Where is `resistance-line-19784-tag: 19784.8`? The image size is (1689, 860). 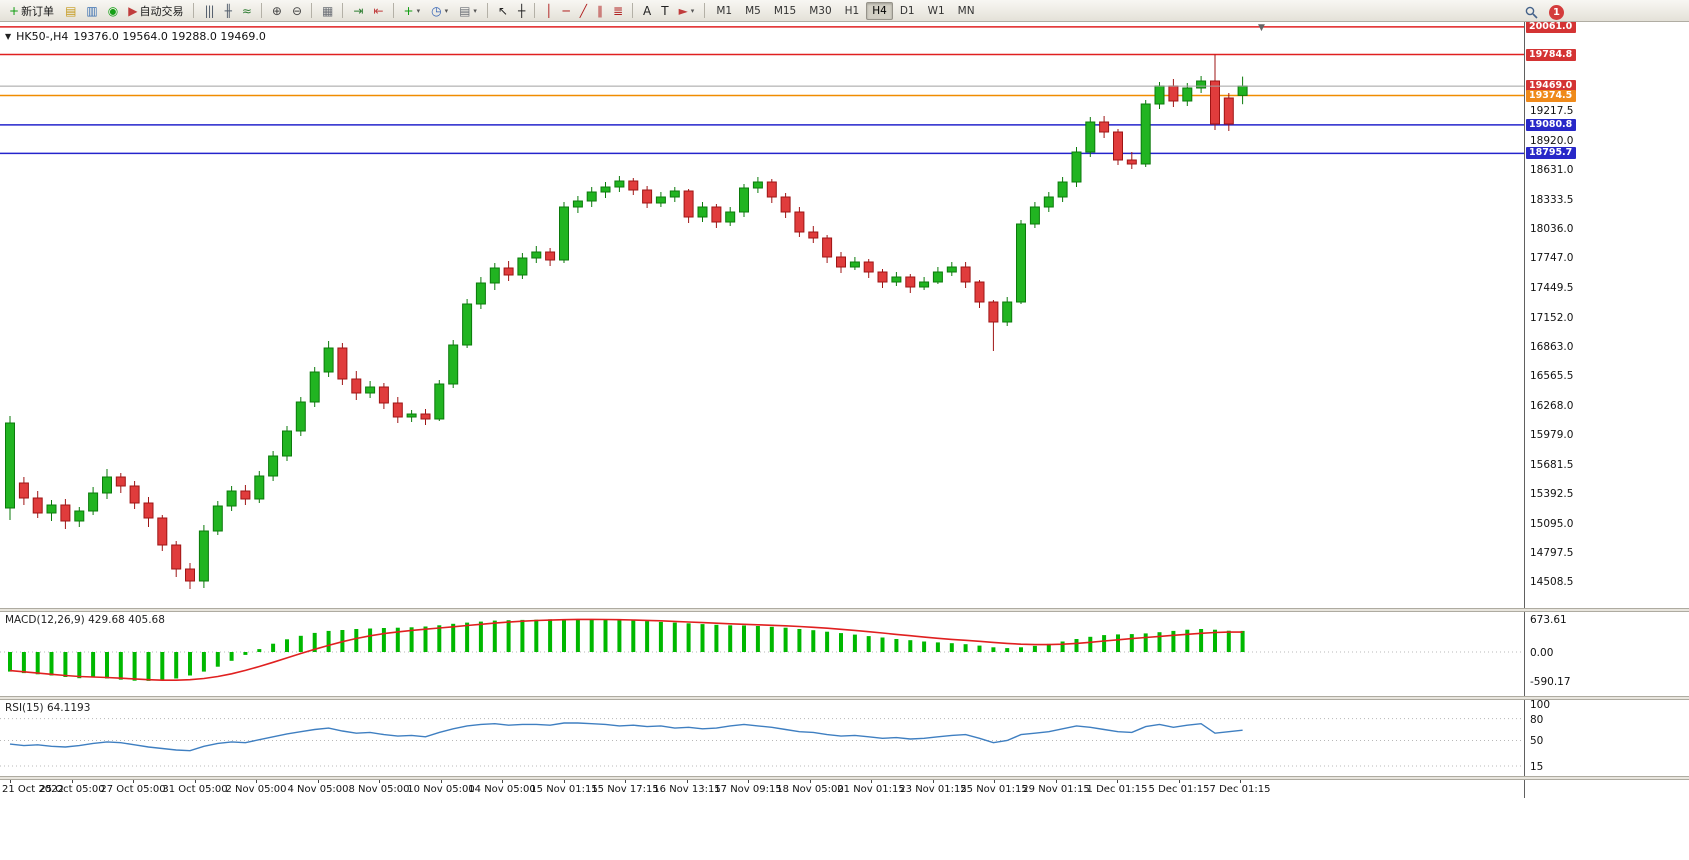
resistance-line-19784-tag: 19784.8 is located at coordinates (1551, 55).